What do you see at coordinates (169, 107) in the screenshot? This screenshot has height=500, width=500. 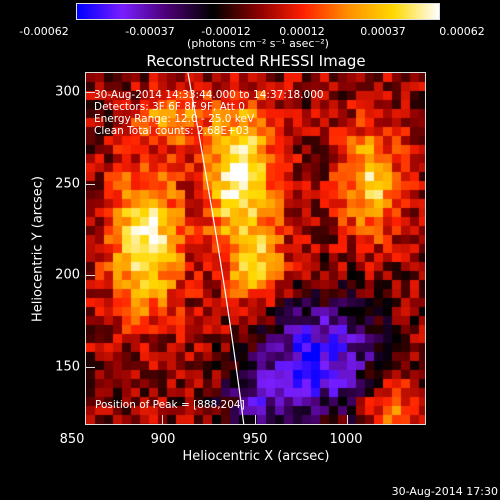 I see `annotation-detectors: Detectors: 3F 6F 8F 9F, Att 0` at bounding box center [169, 107].